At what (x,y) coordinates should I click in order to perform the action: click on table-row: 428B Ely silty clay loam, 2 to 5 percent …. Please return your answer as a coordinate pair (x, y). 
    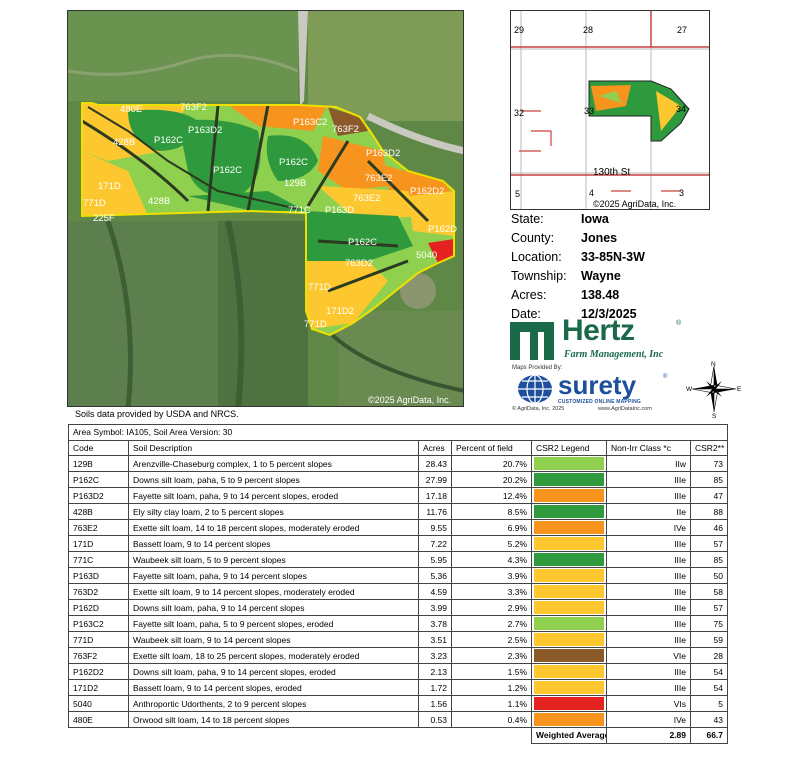
    Looking at the image, I should click on (398, 512).